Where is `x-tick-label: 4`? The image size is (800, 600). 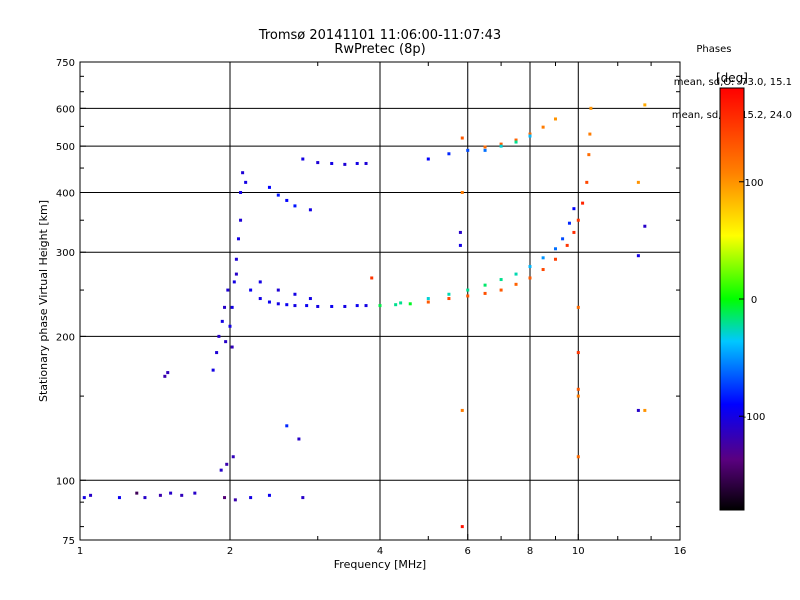 x-tick-label: 4 is located at coordinates (380, 551).